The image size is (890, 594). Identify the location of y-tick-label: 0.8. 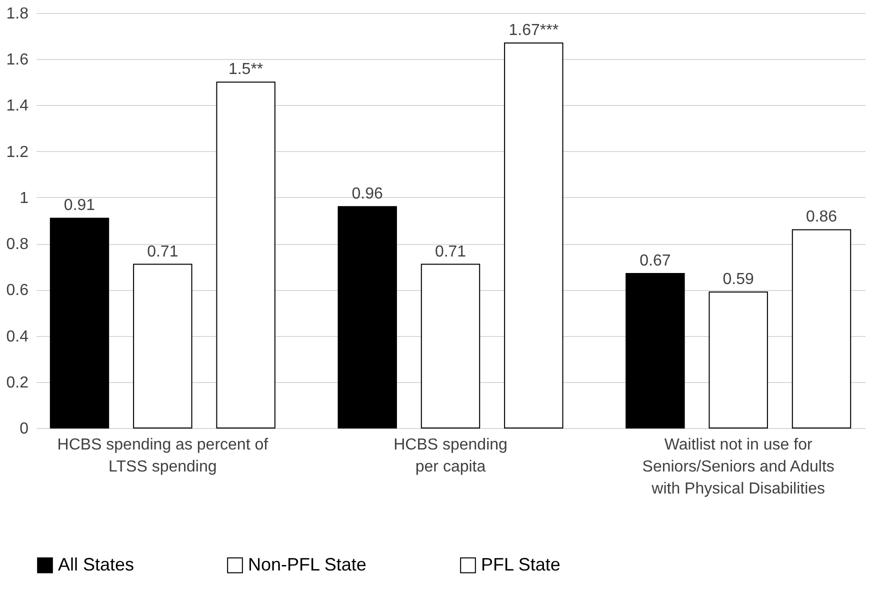
(17, 245).